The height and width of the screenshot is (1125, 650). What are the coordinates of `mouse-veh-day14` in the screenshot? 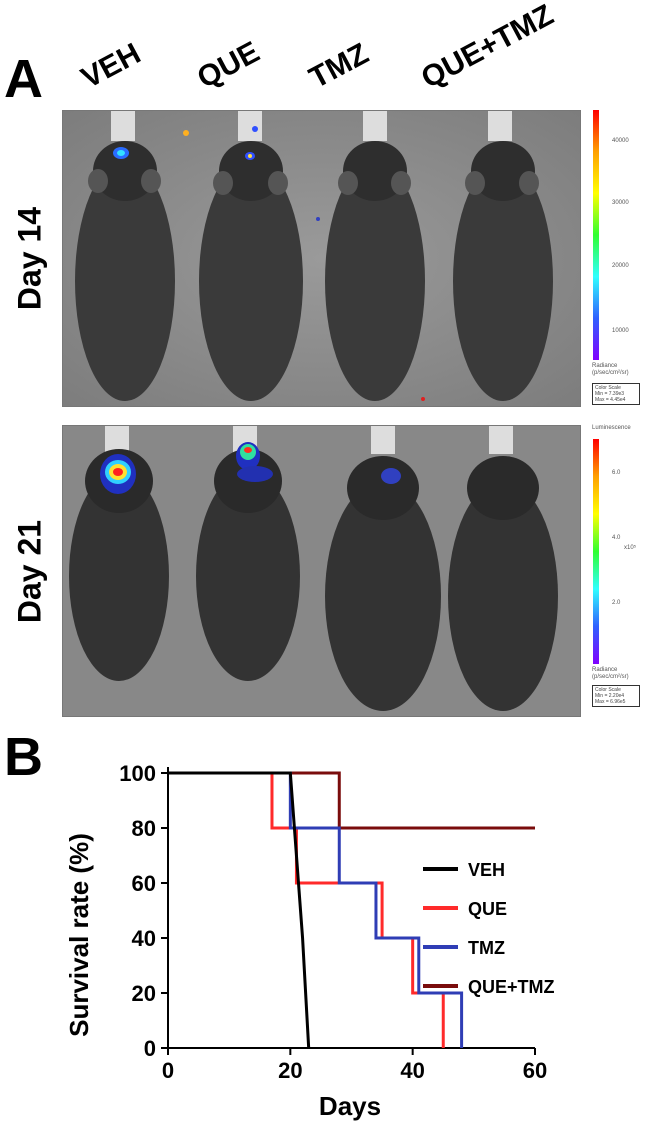 It's located at (125, 256).